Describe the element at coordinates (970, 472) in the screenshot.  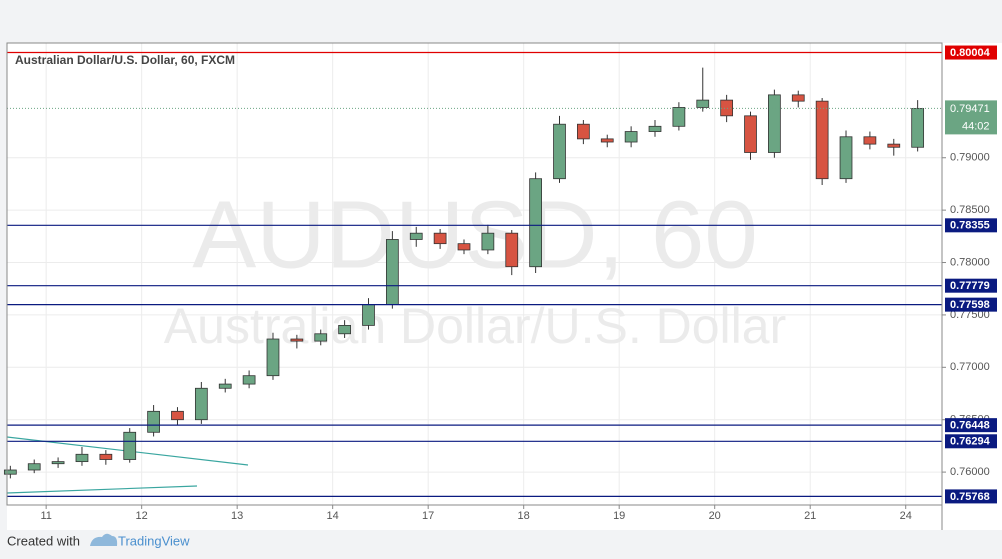
I see `y-tick-label: 0.76000` at that location.